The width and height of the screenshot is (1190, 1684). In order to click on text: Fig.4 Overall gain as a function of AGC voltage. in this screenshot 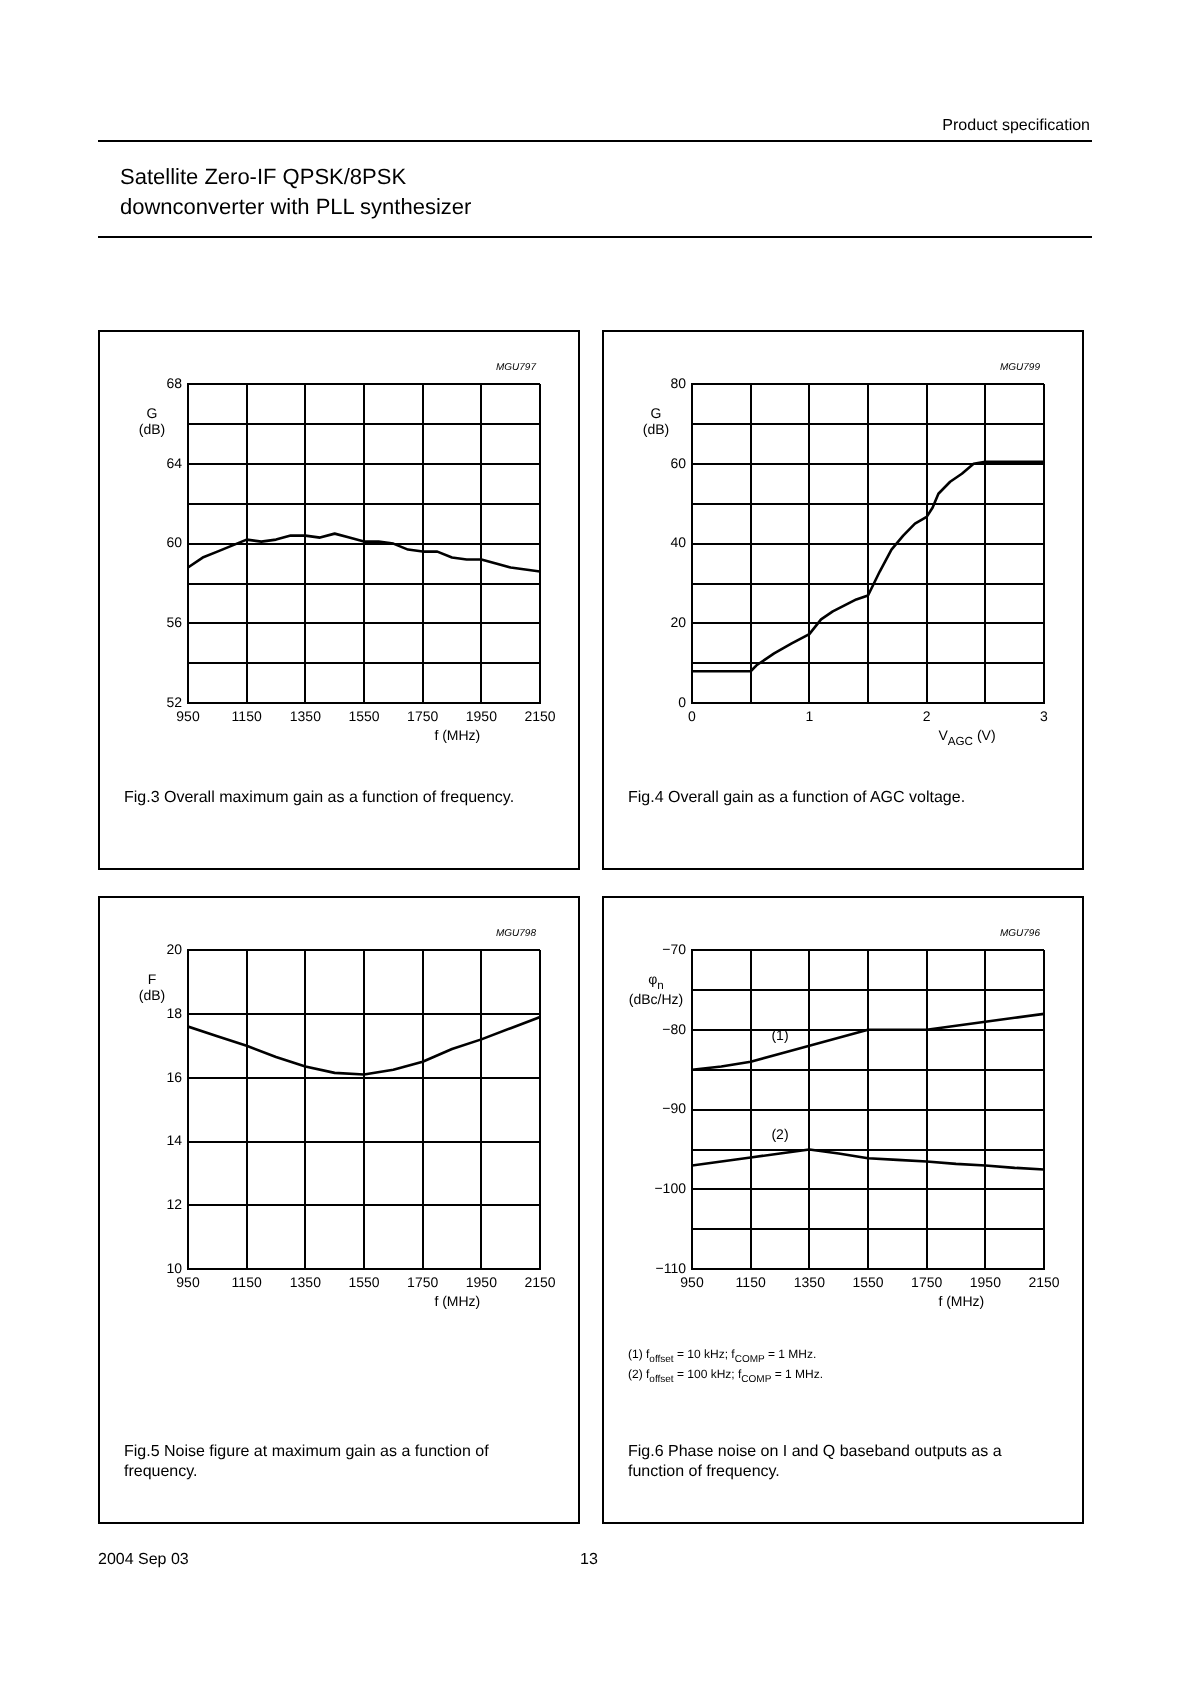, I will do `click(798, 798)`.